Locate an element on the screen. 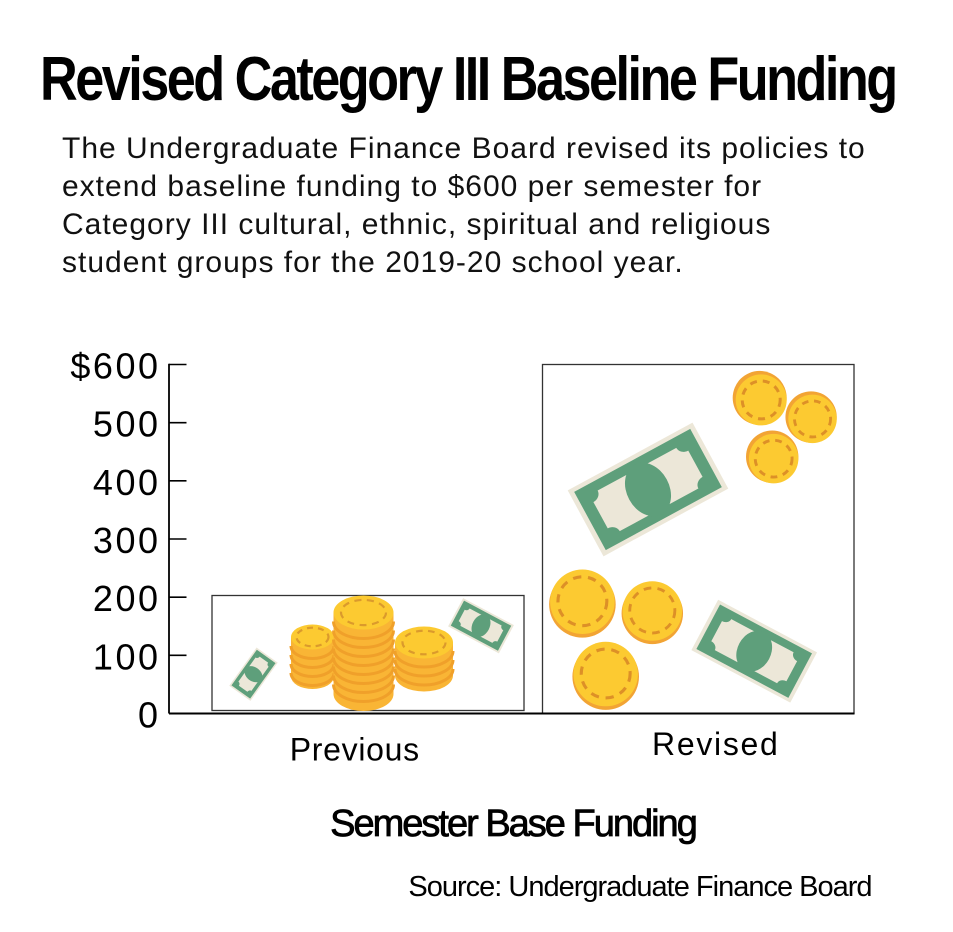 The image size is (953, 932). svg-text: Semester Base Funding is located at coordinates (513, 824).